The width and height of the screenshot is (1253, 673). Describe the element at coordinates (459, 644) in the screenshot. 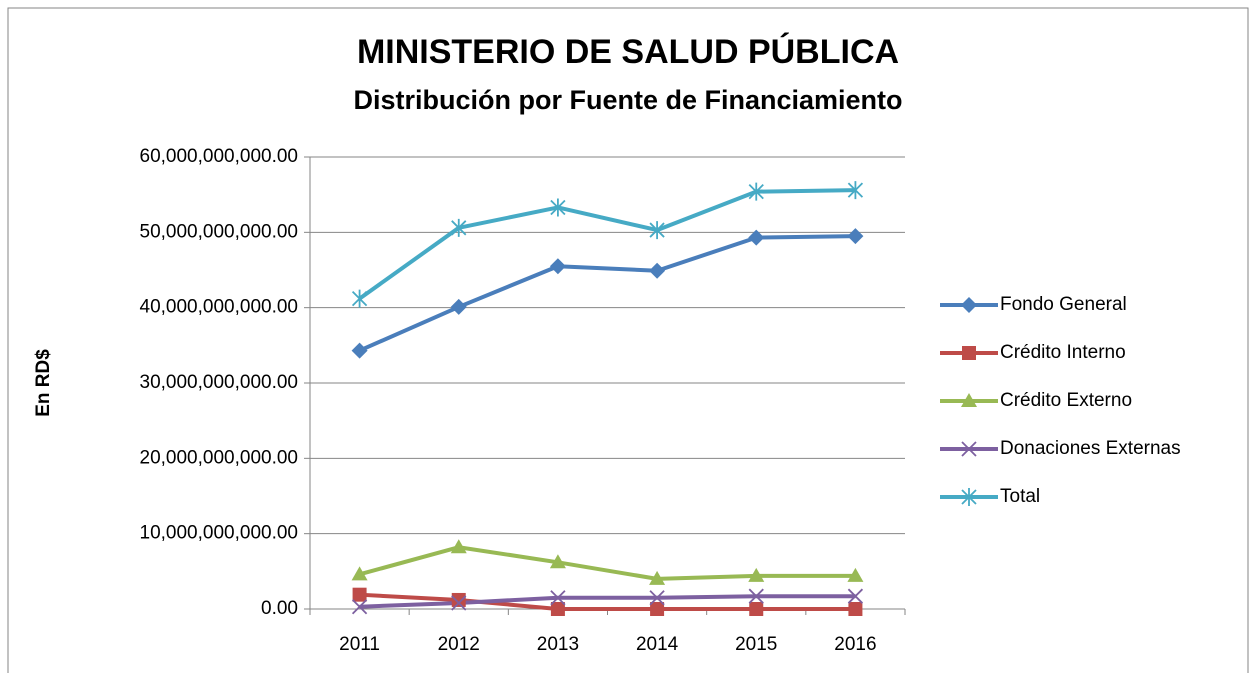

I see `x-tick-label: 2012` at that location.